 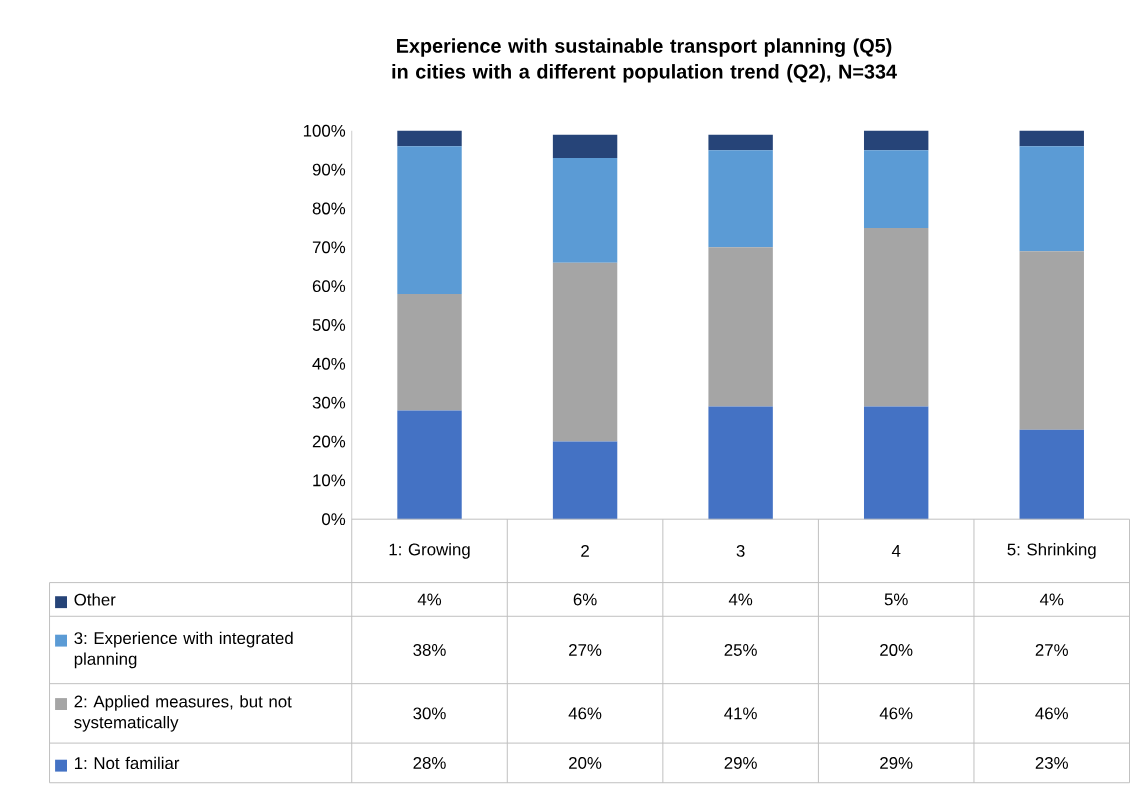 I want to click on data-label: 28%, so click(x=429, y=763).